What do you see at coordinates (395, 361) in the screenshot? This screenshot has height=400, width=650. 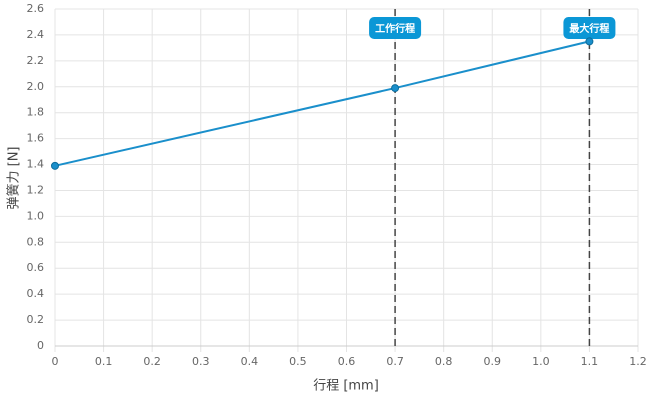 I see `x-tick-label: 0.7` at bounding box center [395, 361].